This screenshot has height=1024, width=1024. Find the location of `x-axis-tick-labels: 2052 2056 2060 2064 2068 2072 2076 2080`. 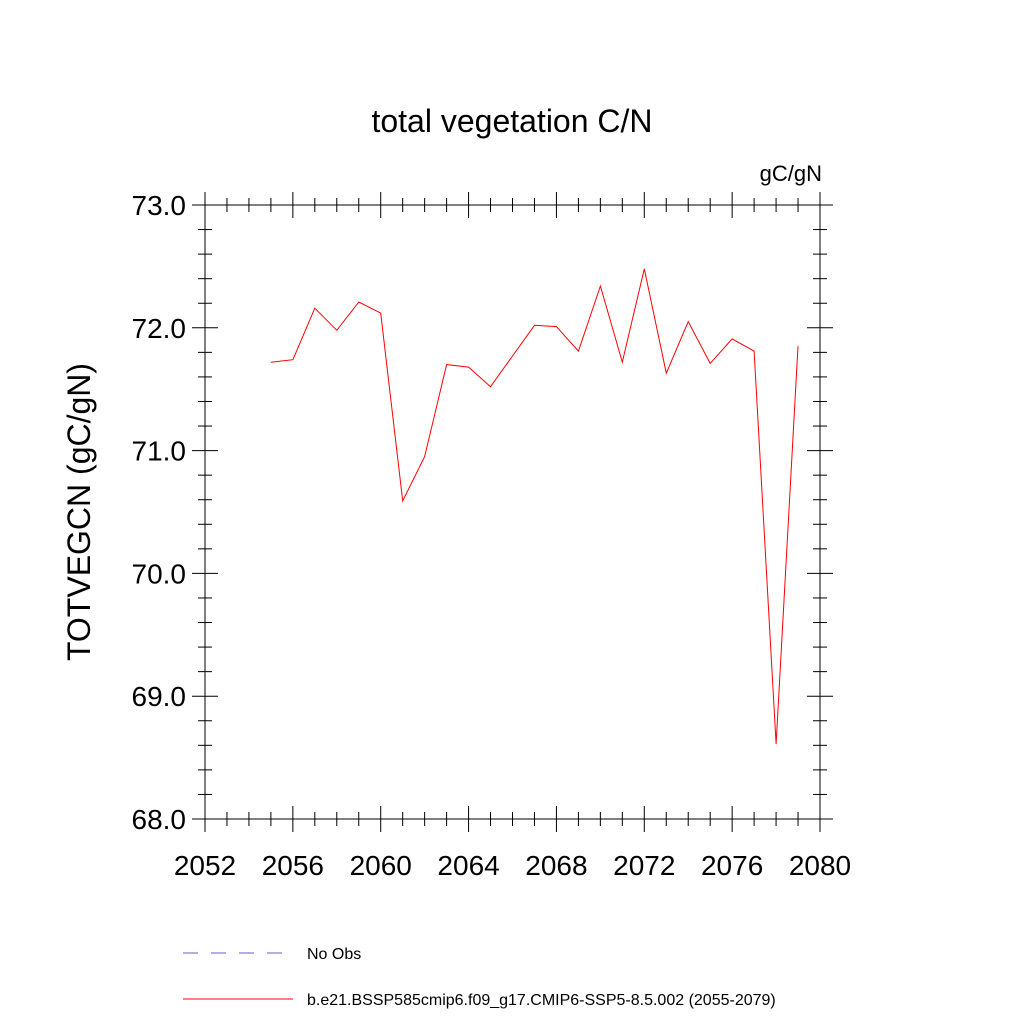

x-axis-tick-labels: 2052 2056 2060 2064 2068 2072 2076 2080 is located at coordinates (512, 865).